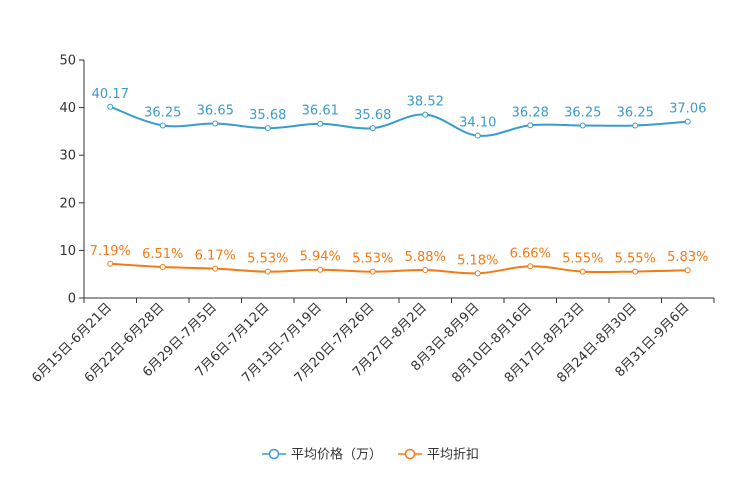 This screenshot has width=744, height=500. I want to click on data-label: 37.06, so click(687, 109).